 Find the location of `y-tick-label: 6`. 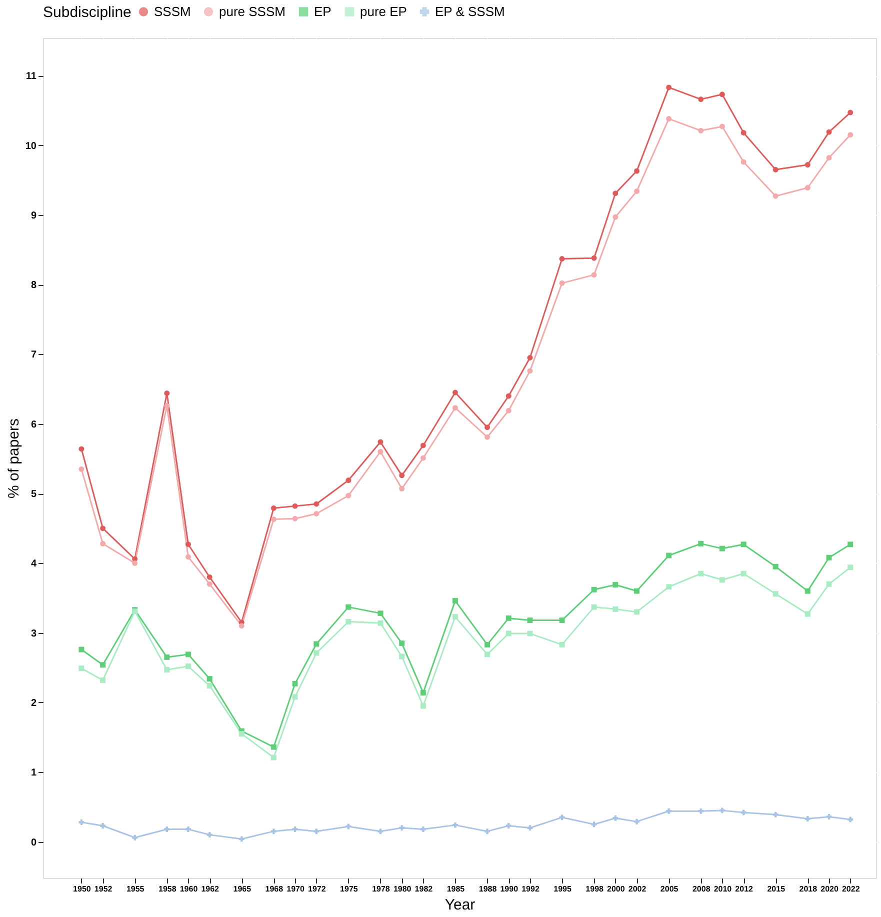

y-tick-label: 6 is located at coordinates (33, 424).